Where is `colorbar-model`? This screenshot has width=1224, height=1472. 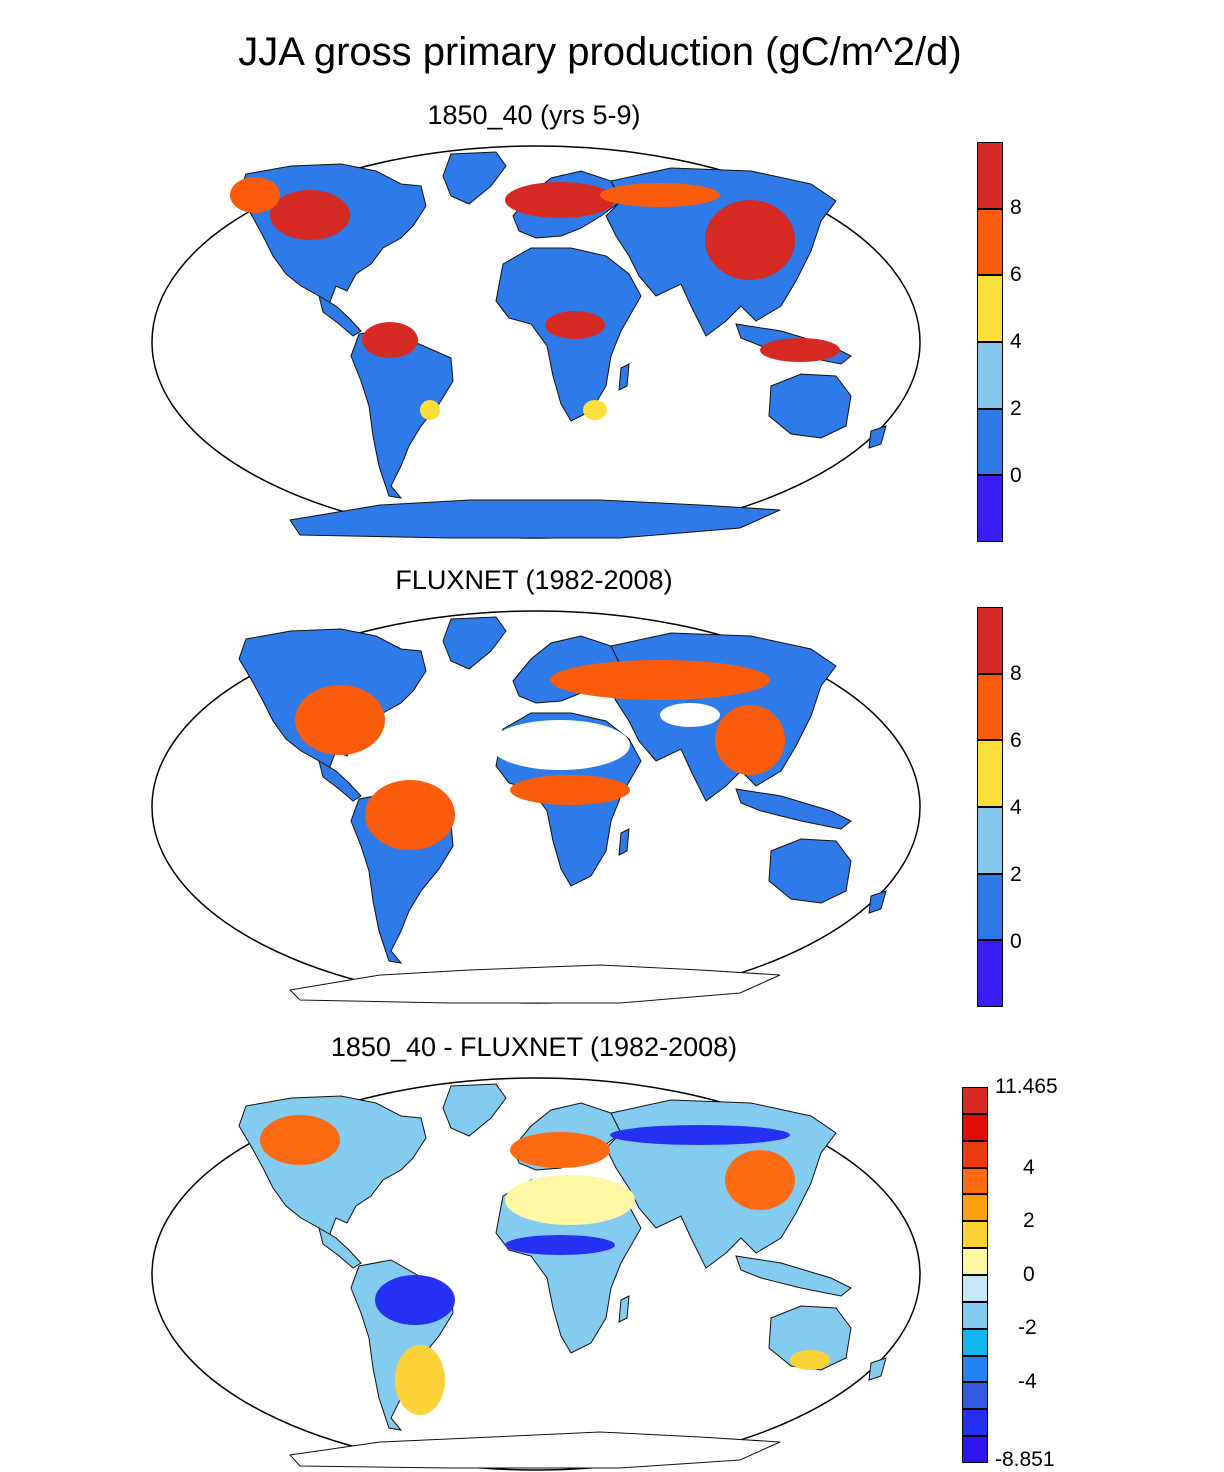 colorbar-model is located at coordinates (990, 342).